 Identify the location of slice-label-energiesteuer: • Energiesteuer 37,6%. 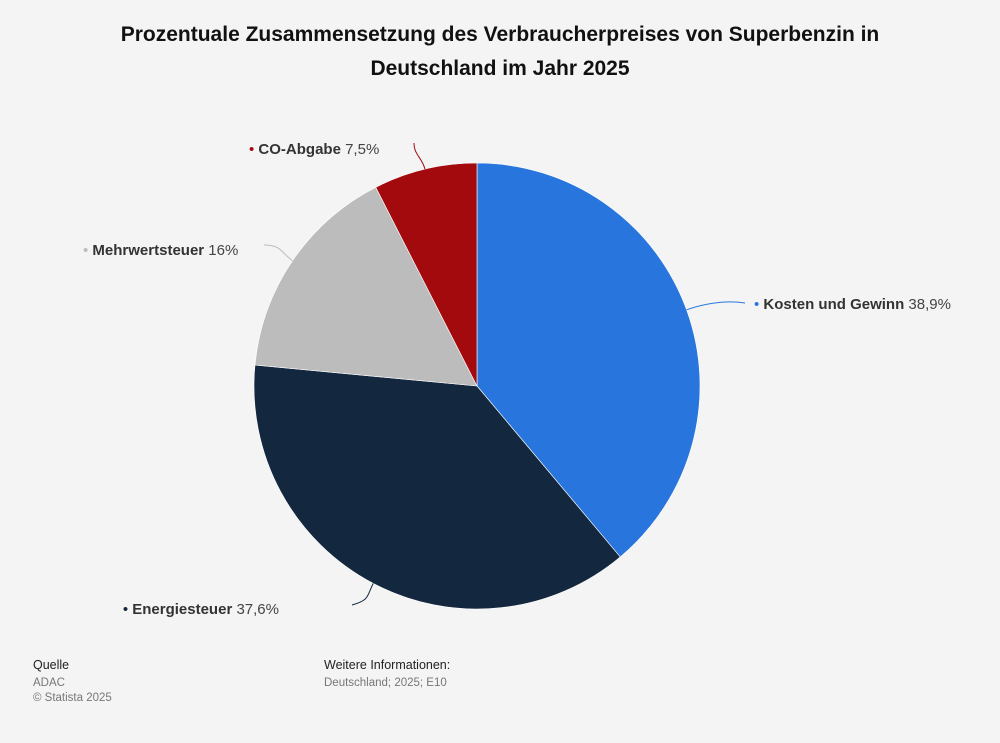
(201, 609).